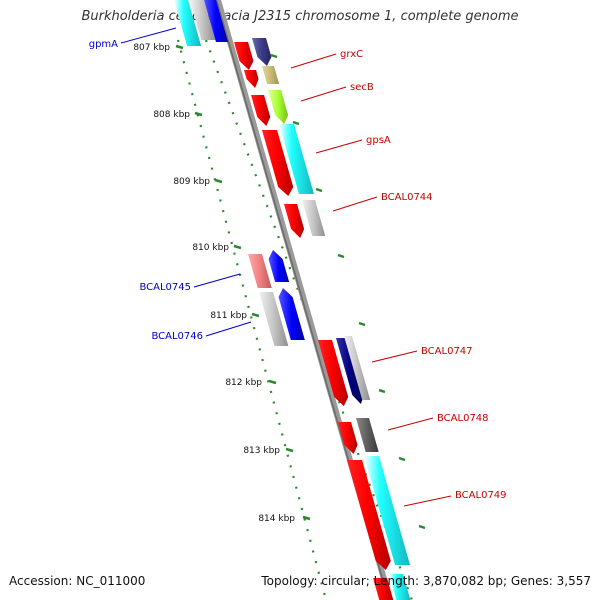 The image size is (600, 600). I want to click on leader-line-bcal0746, so click(228, 329).